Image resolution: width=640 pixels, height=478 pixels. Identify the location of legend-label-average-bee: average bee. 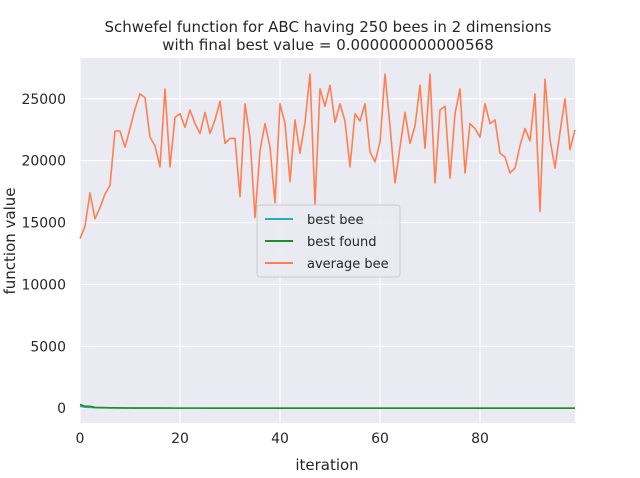
(348, 264).